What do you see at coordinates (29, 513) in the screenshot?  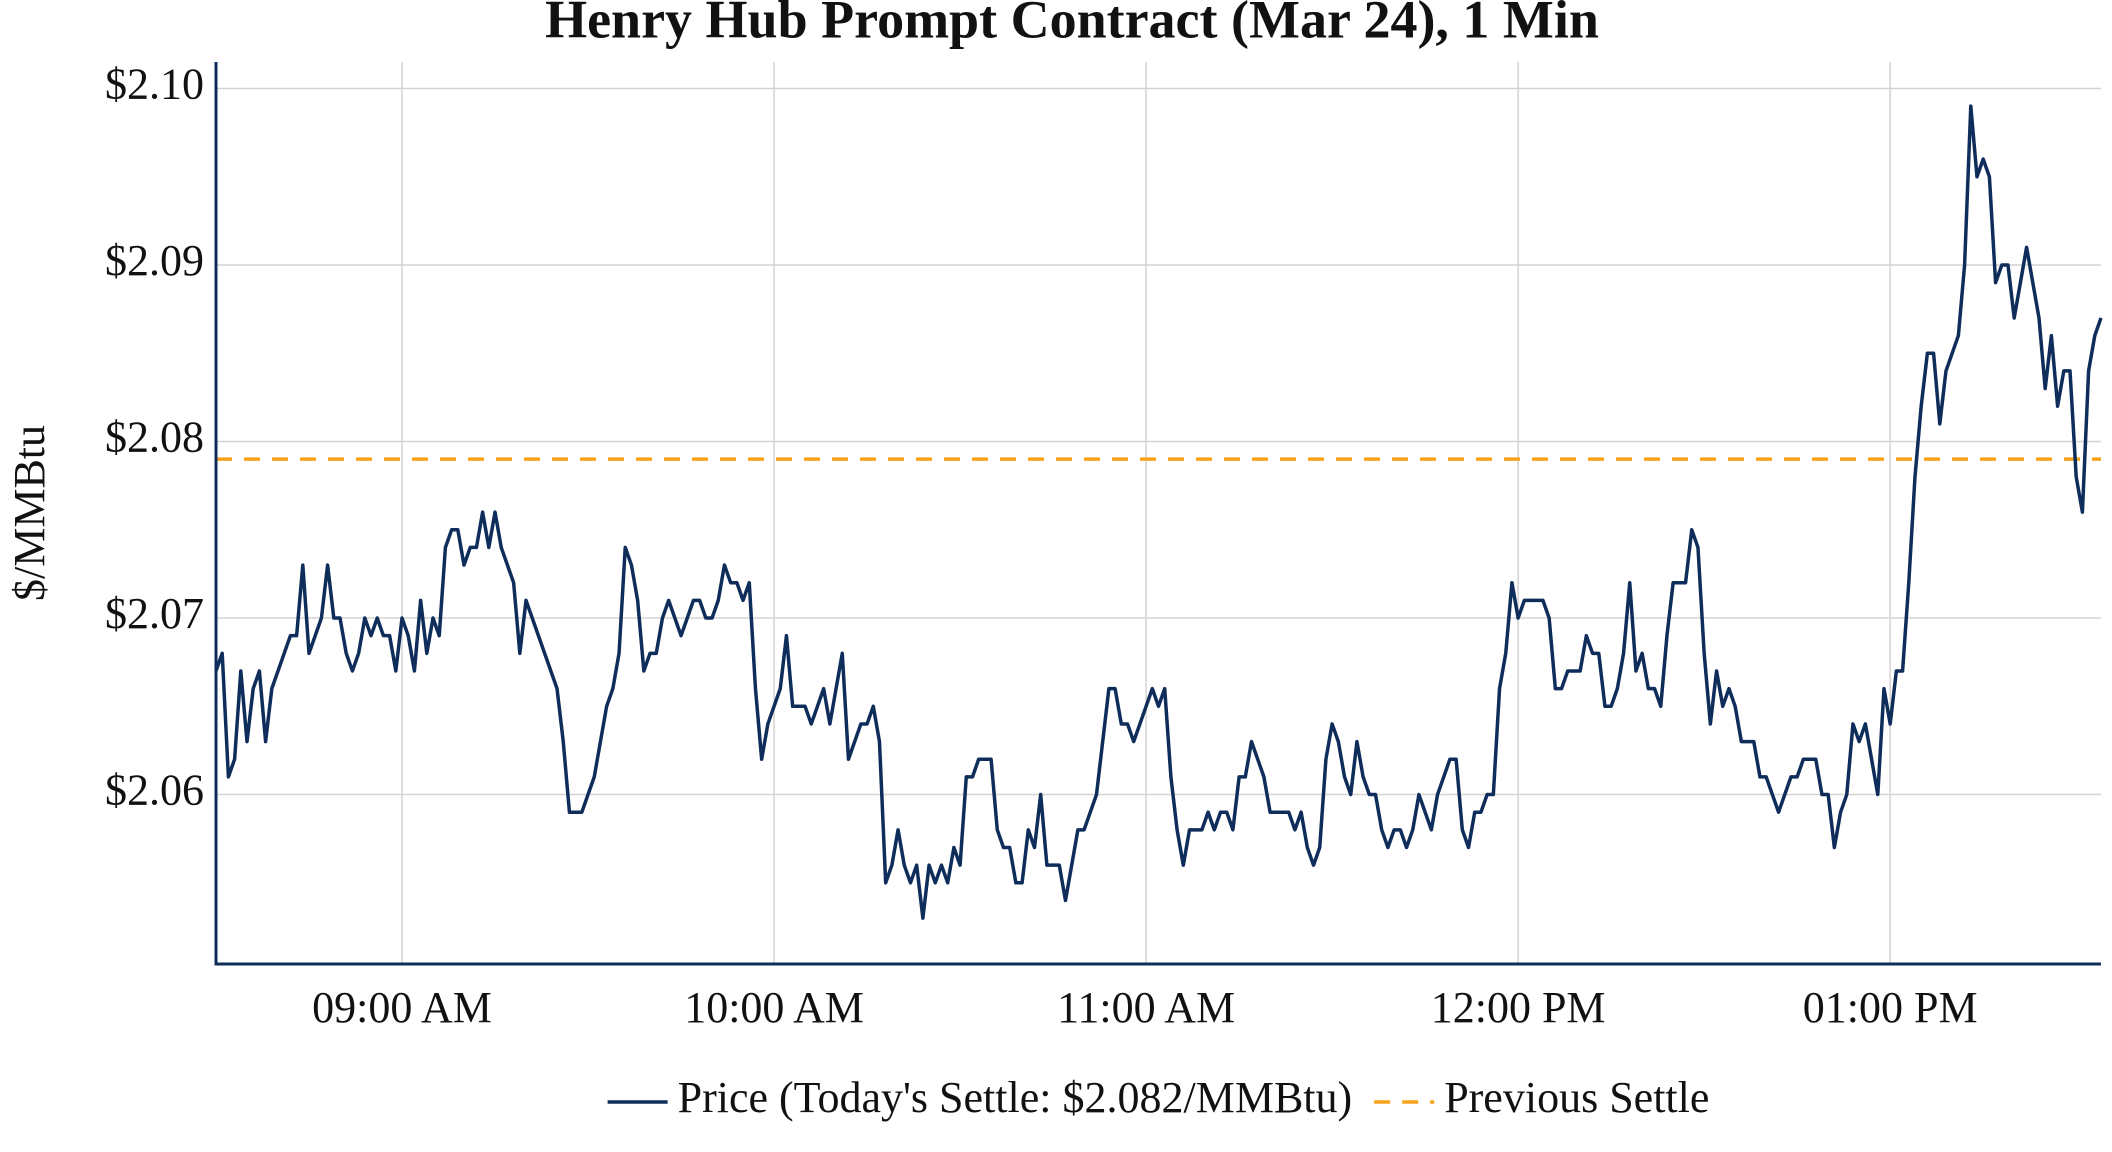 I see `y-axis-label: $/MMBtu` at bounding box center [29, 513].